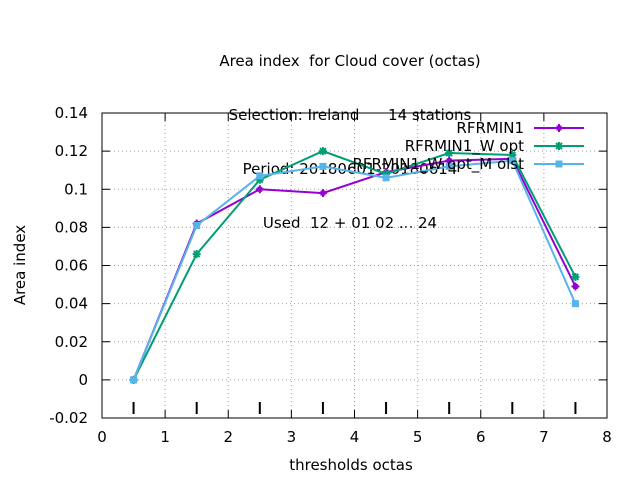 The height and width of the screenshot is (480, 640). What do you see at coordinates (438, 164) in the screenshot?
I see `legend-label: RFRMIN1_W opt_M olst` at bounding box center [438, 164].